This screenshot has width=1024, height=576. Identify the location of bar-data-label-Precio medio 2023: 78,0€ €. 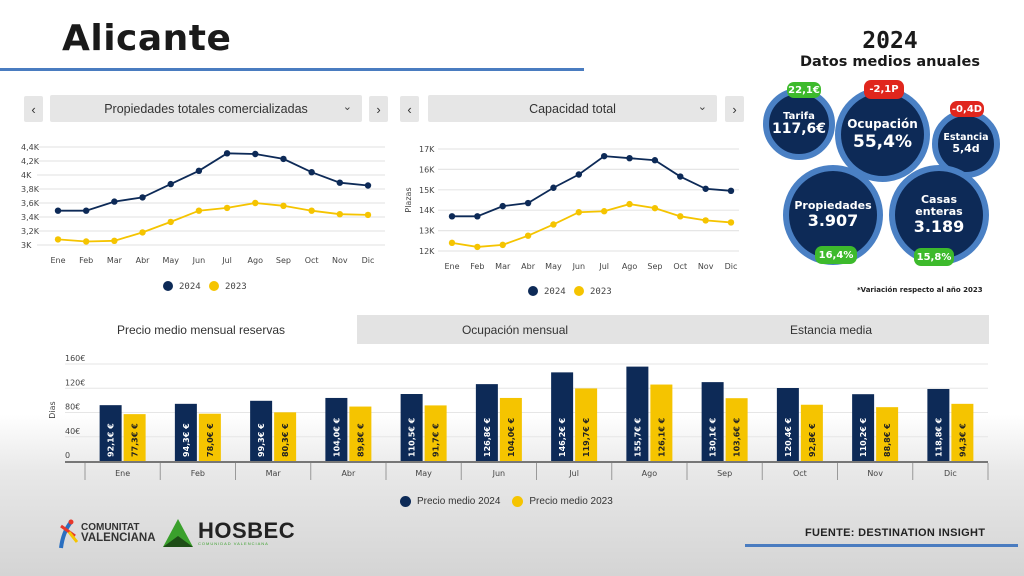
(210, 440).